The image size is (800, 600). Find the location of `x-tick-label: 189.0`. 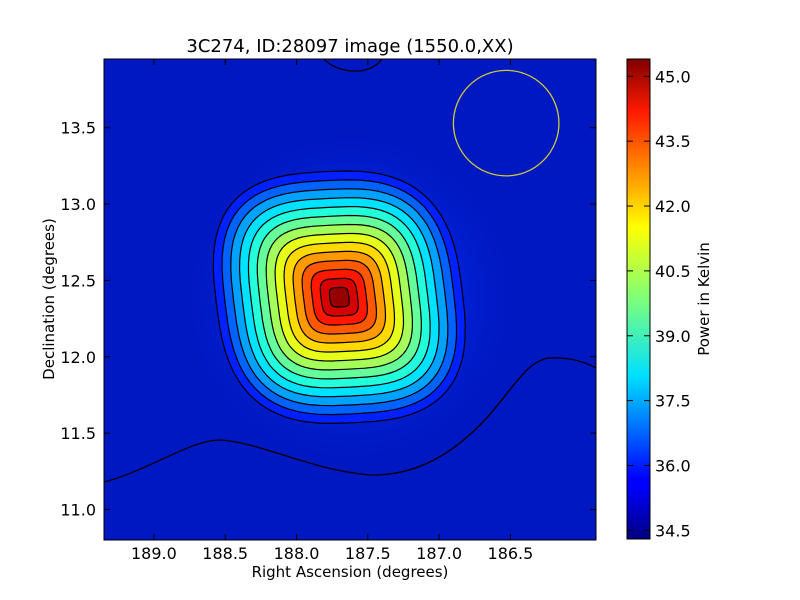

x-tick-label: 189.0 is located at coordinates (154, 553).